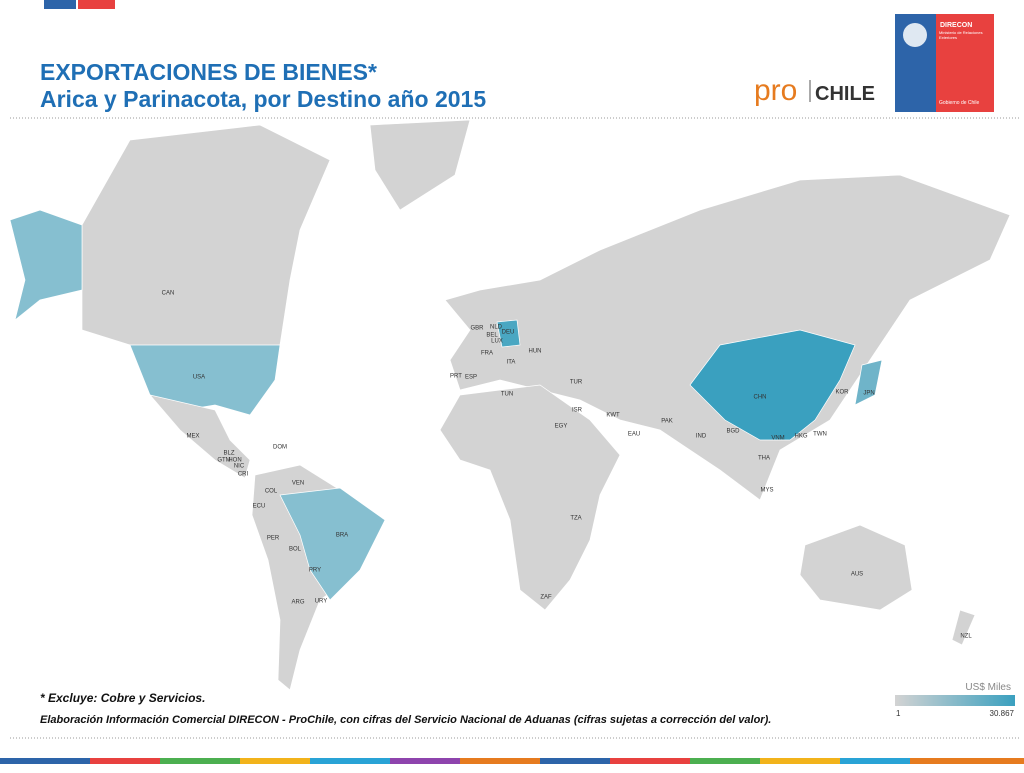 Image resolution: width=1024 pixels, height=773 pixels. Describe the element at coordinates (297, 603) in the screenshot. I see `country-label: ARG` at that location.